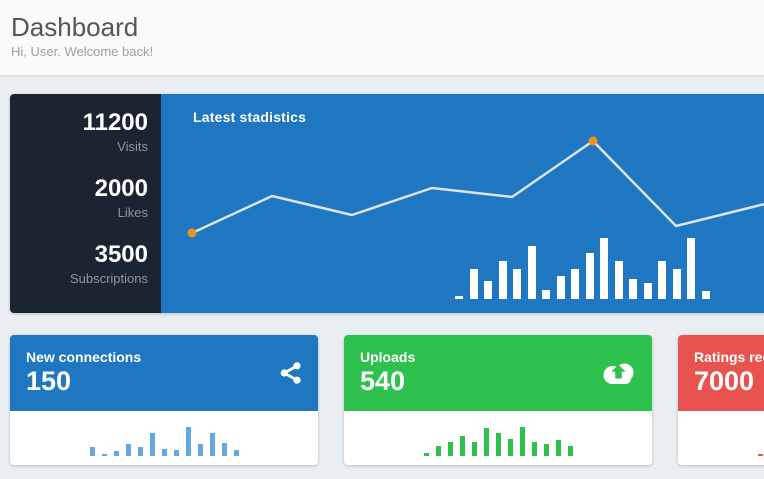 The image size is (764, 479). I want to click on stat-subscriptions-value: 3500, so click(121, 254).